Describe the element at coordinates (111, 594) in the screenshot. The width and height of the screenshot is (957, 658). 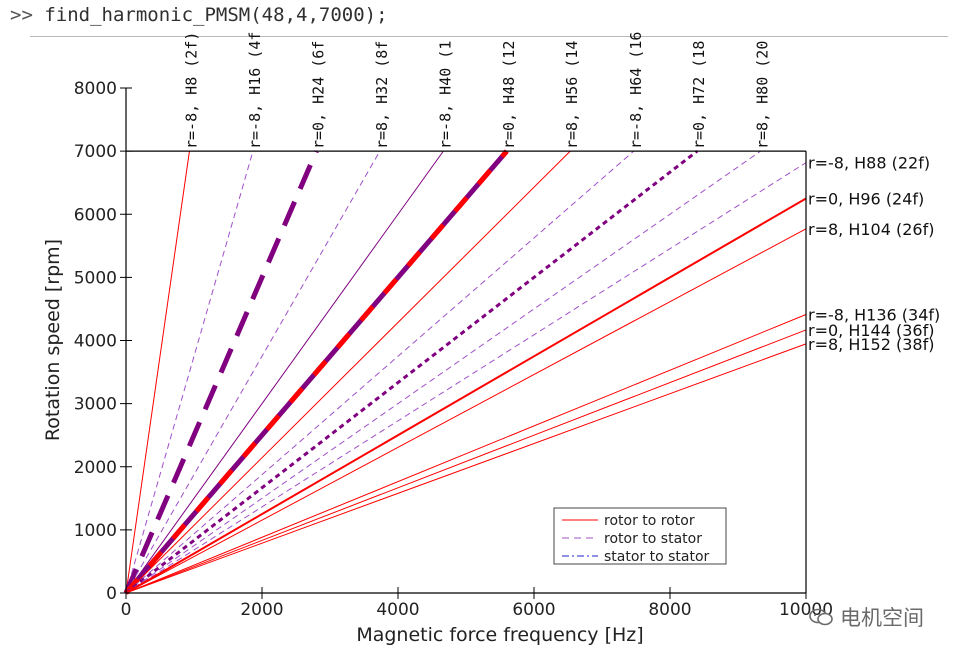
I see `y-tick-label: 0` at that location.